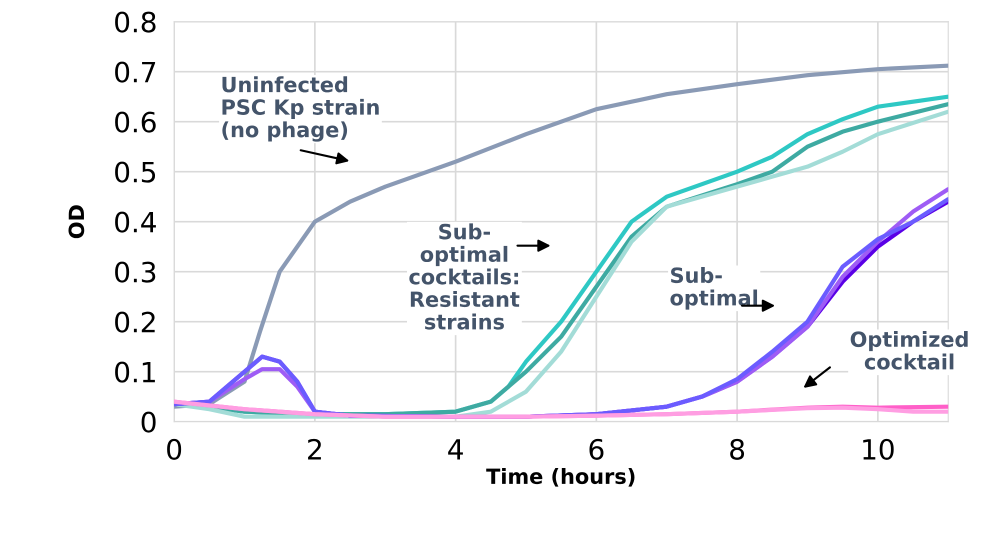 Image resolution: width=995 pixels, height=542 pixels. What do you see at coordinates (135, 272) in the screenshot?
I see `y-tick-label: 0.3` at bounding box center [135, 272].